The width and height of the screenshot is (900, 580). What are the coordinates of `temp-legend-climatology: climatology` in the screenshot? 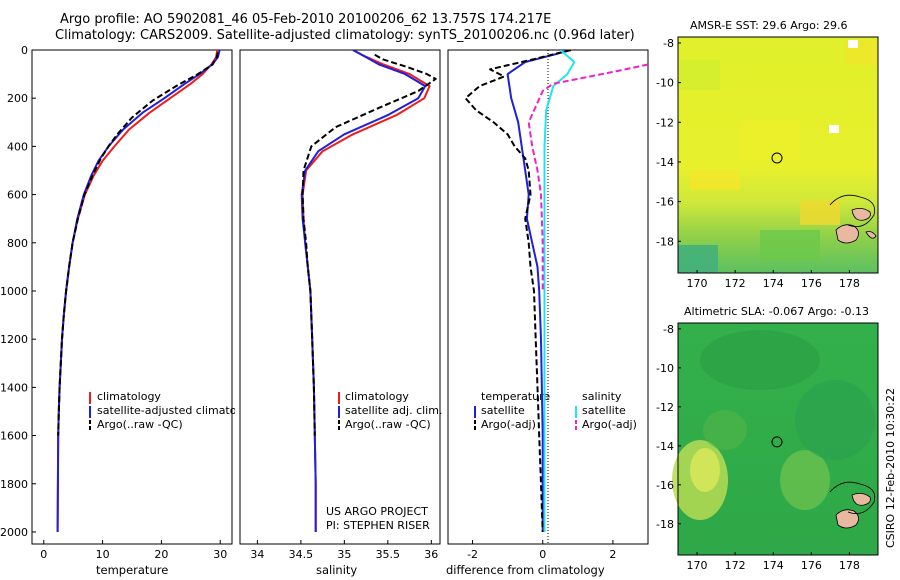 It's located at (129, 396).